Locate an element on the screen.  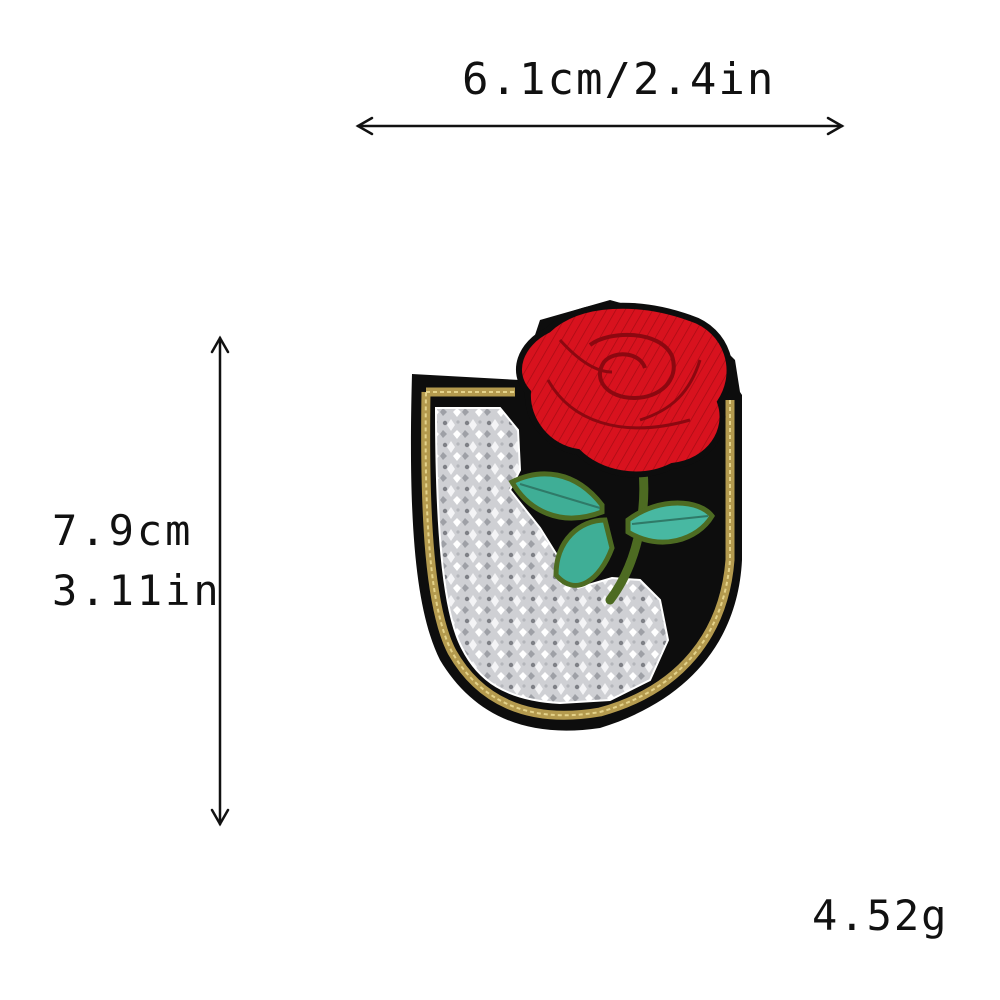
height-cm-label: 7.9cm is located at coordinates (123, 530).